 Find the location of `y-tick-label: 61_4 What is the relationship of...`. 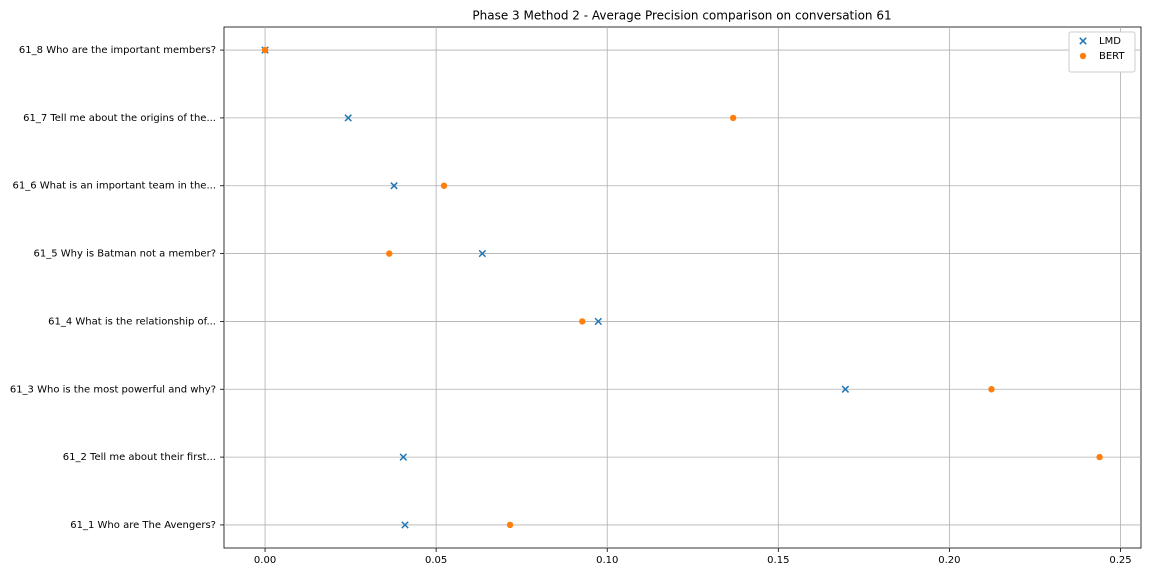

y-tick-label: 61_4 What is the relationship of... is located at coordinates (132, 321).